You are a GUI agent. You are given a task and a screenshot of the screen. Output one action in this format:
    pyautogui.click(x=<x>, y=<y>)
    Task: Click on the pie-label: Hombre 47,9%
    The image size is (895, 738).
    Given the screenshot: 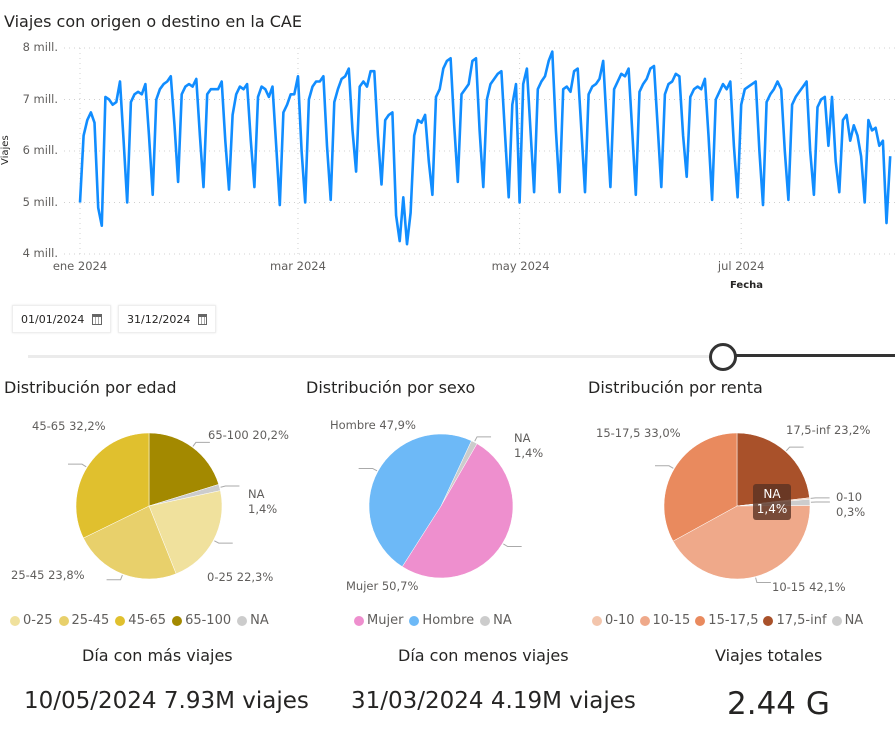 What is the action you would take?
    pyautogui.click(x=373, y=425)
    